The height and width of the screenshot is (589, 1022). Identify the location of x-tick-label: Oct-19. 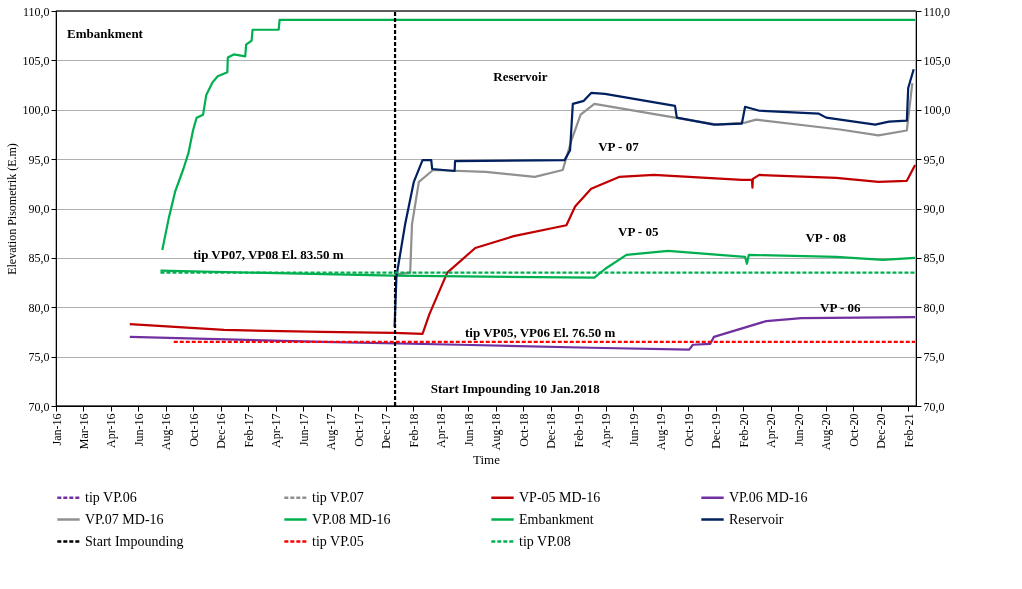
(688, 430).